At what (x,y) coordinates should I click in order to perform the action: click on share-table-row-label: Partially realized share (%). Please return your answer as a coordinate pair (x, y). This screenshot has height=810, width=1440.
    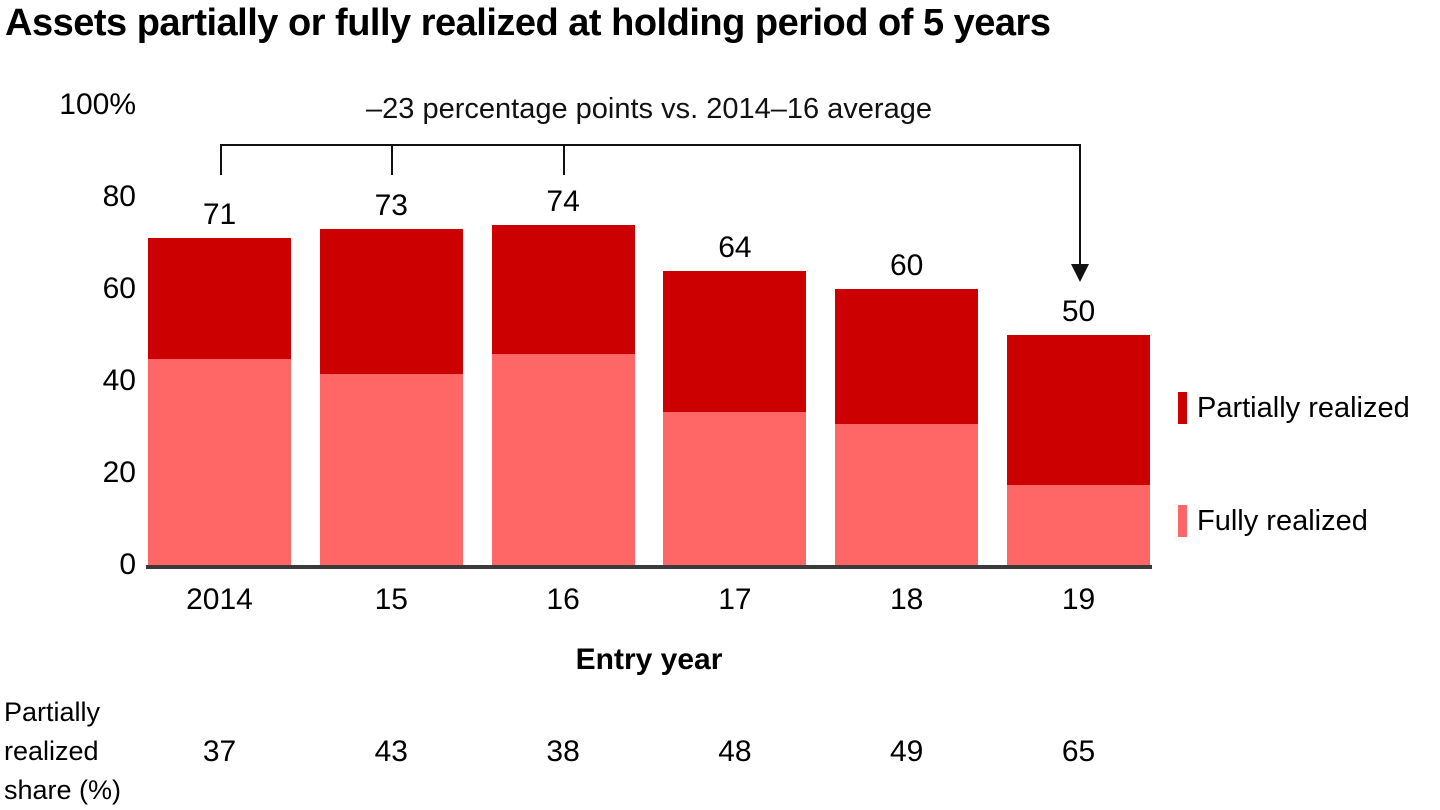
    Looking at the image, I should click on (79, 751).